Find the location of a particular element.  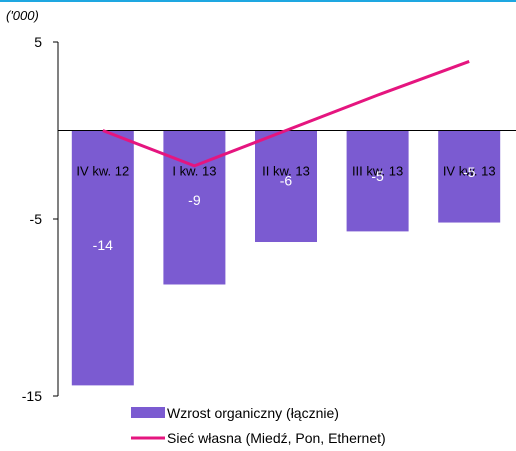

category-label: IV kw. 13 is located at coordinates (469, 171).